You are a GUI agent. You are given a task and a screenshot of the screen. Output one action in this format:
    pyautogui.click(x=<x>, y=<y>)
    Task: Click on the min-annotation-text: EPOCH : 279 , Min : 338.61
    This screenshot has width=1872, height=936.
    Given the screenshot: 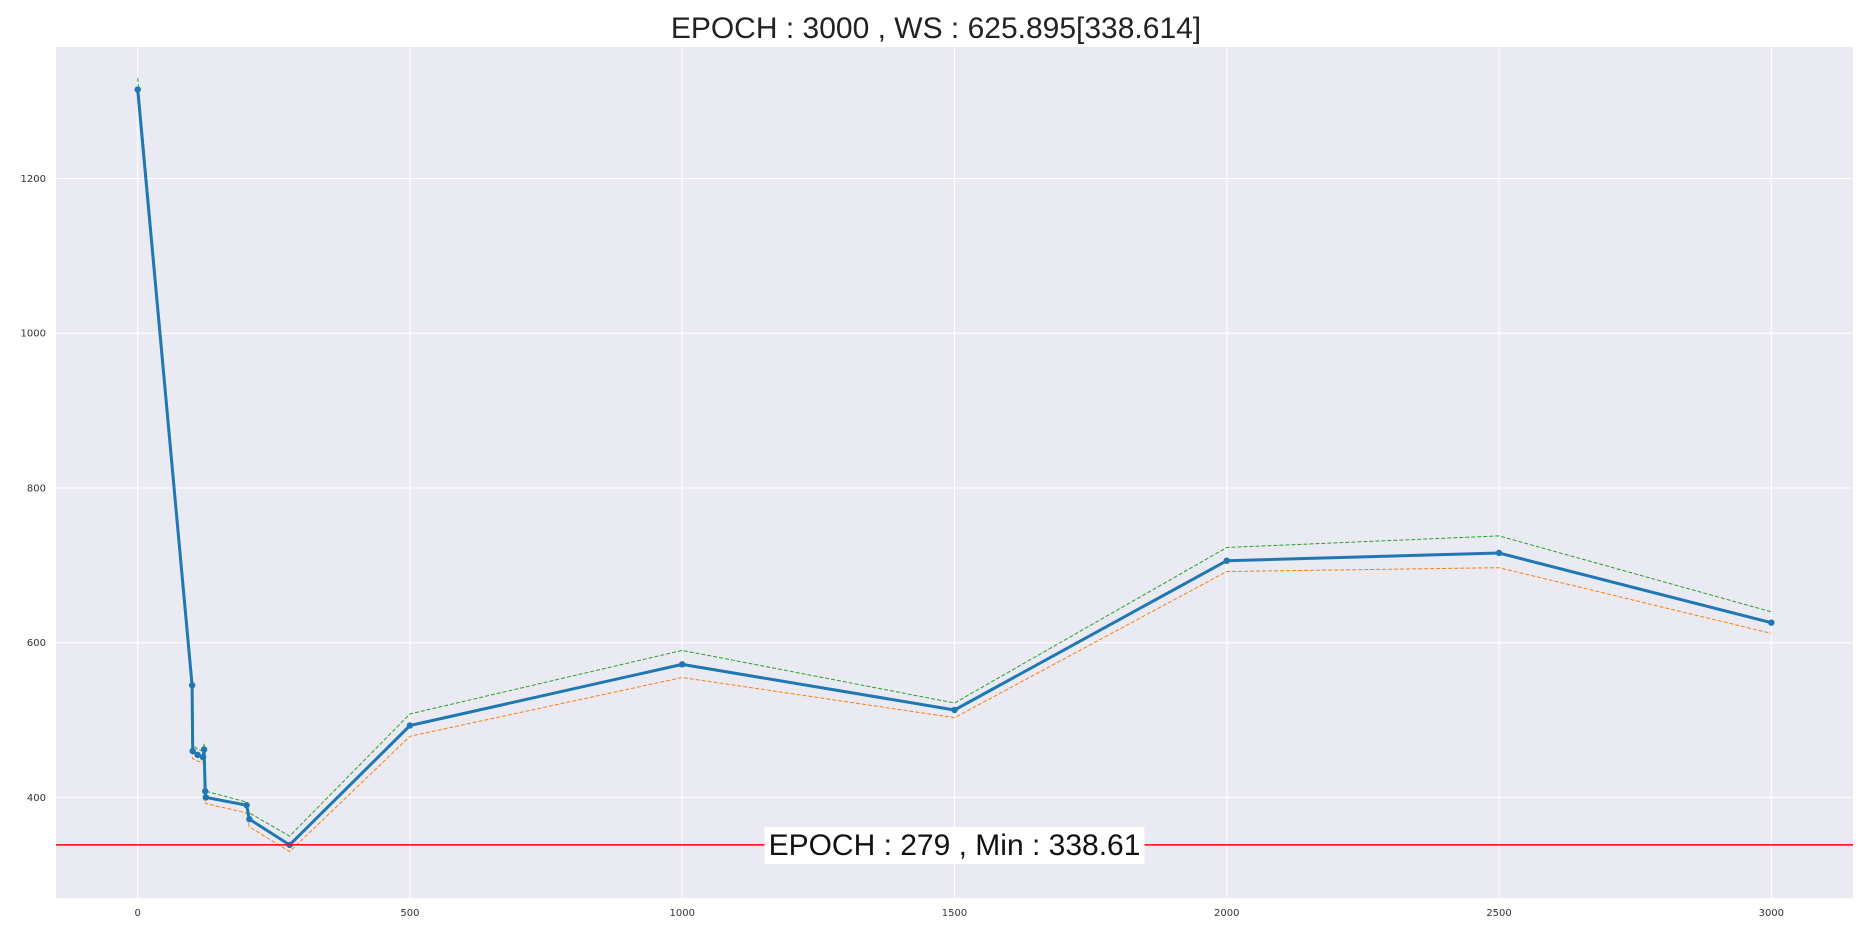 What is the action you would take?
    pyautogui.click(x=955, y=845)
    